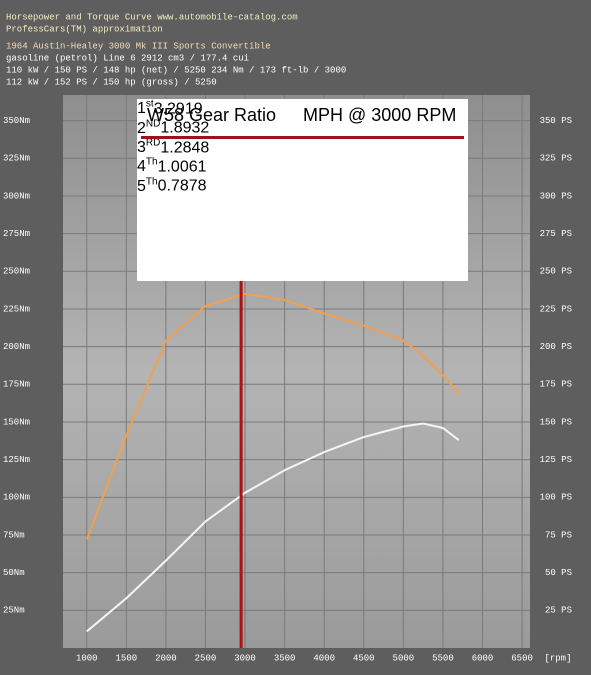  Describe the element at coordinates (404, 658) in the screenshot. I see `x-tick-label: 5000` at that location.